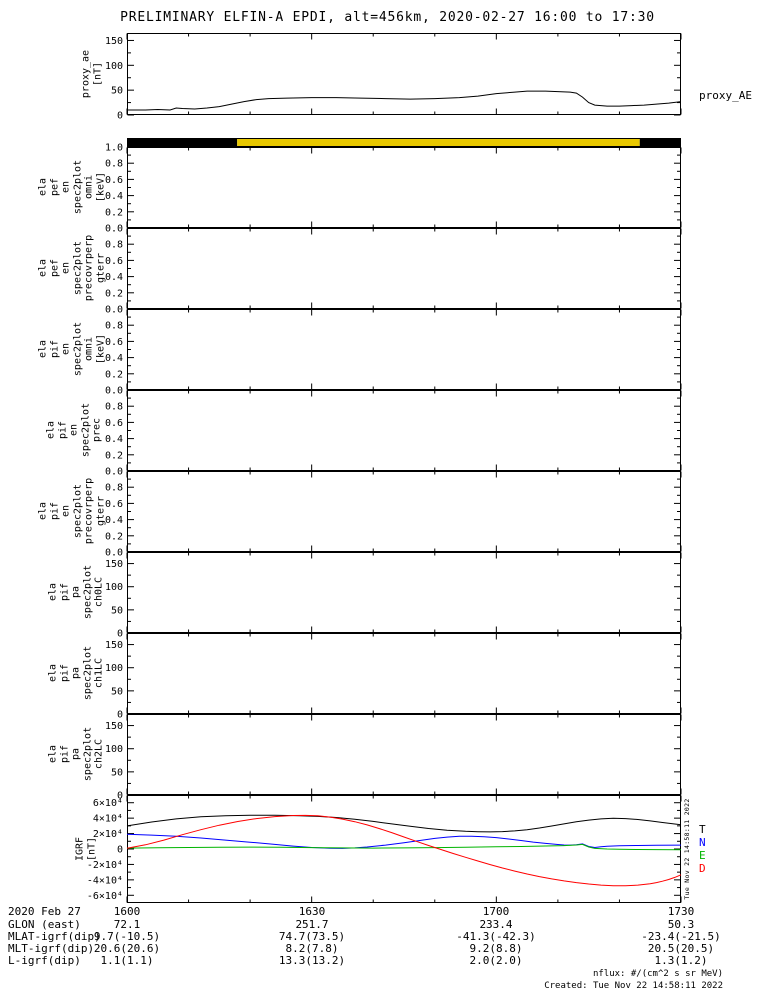 Image resolution: width=775 pixels, height=1000 pixels. Describe the element at coordinates (105, 880) in the screenshot. I see `y-tick-label: -4×10⁴` at that location.